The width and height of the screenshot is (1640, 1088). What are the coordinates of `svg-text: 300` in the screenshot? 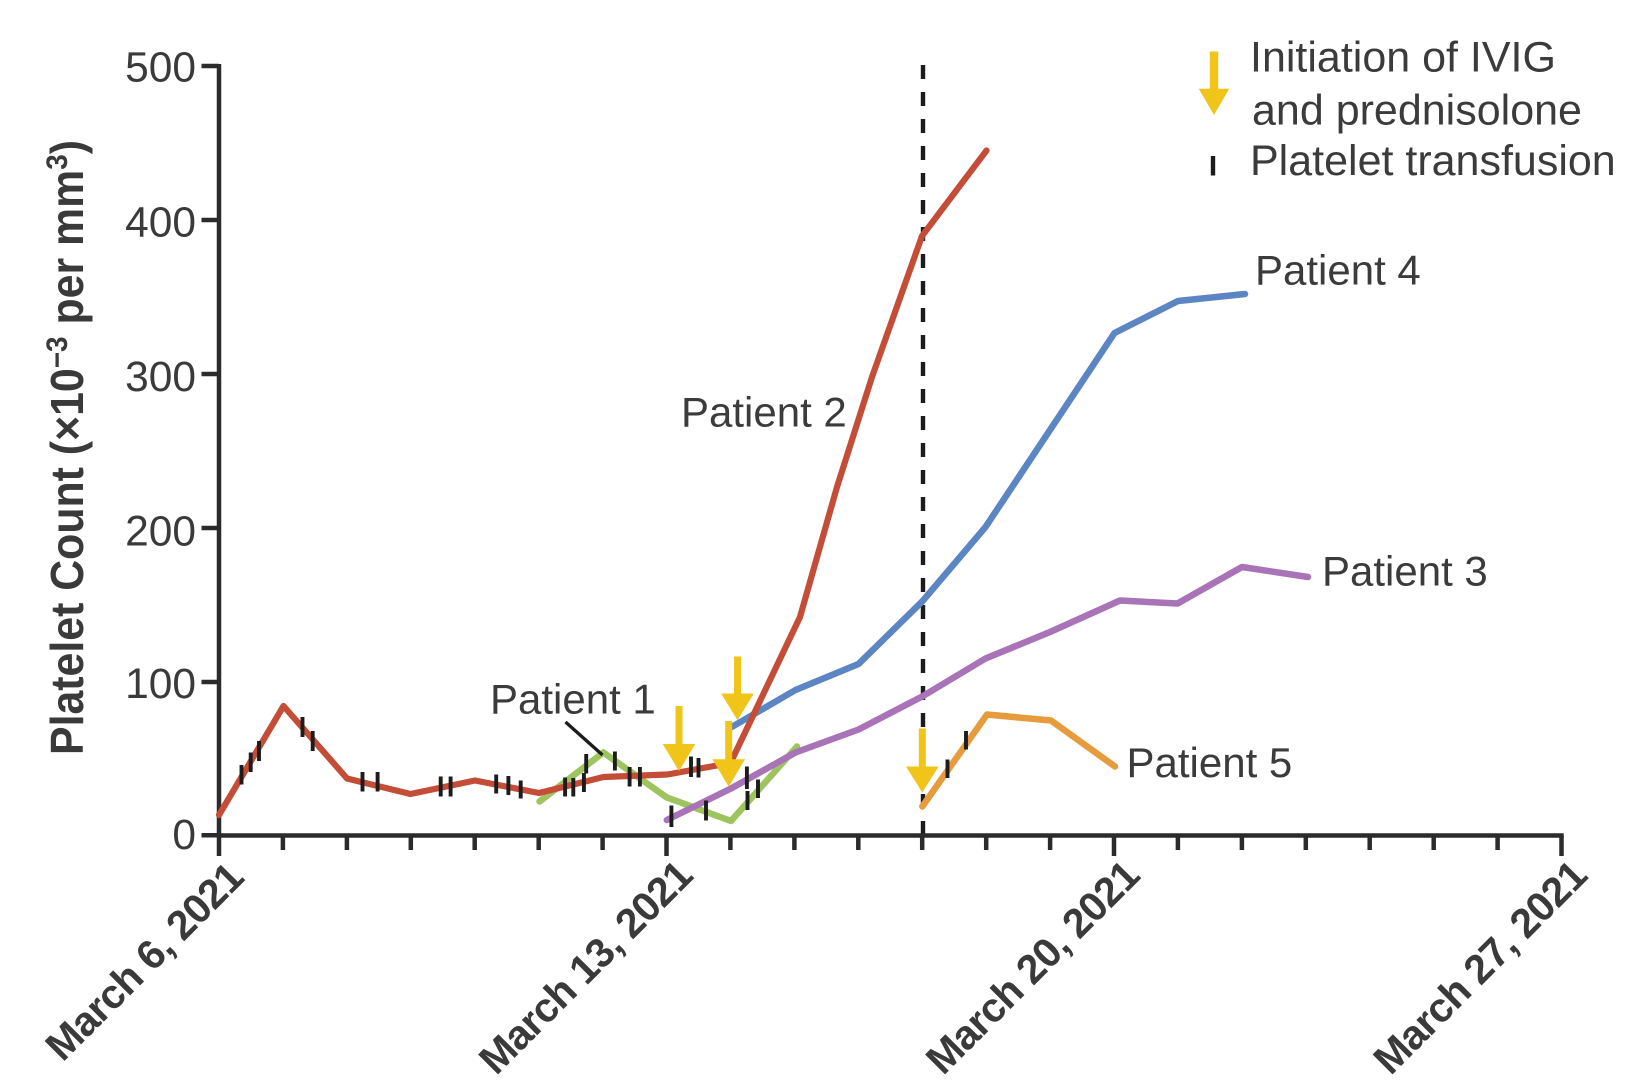 It's located at (160, 377).